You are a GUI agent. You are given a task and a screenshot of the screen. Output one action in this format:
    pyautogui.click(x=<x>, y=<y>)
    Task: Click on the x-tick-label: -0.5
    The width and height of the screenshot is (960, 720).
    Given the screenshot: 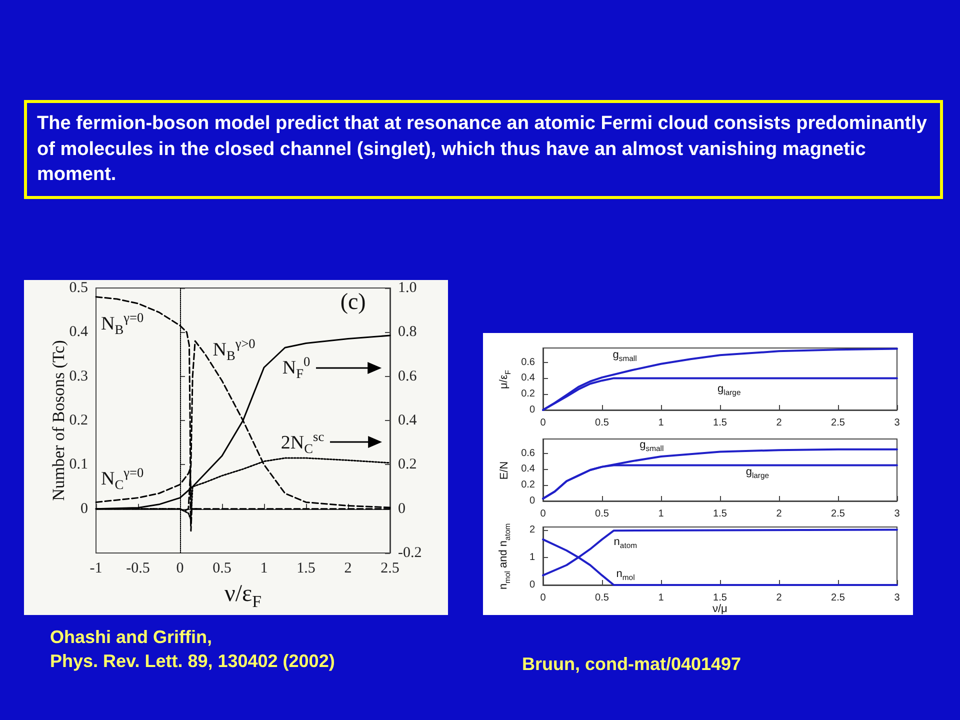 What is the action you would take?
    pyautogui.click(x=138, y=568)
    